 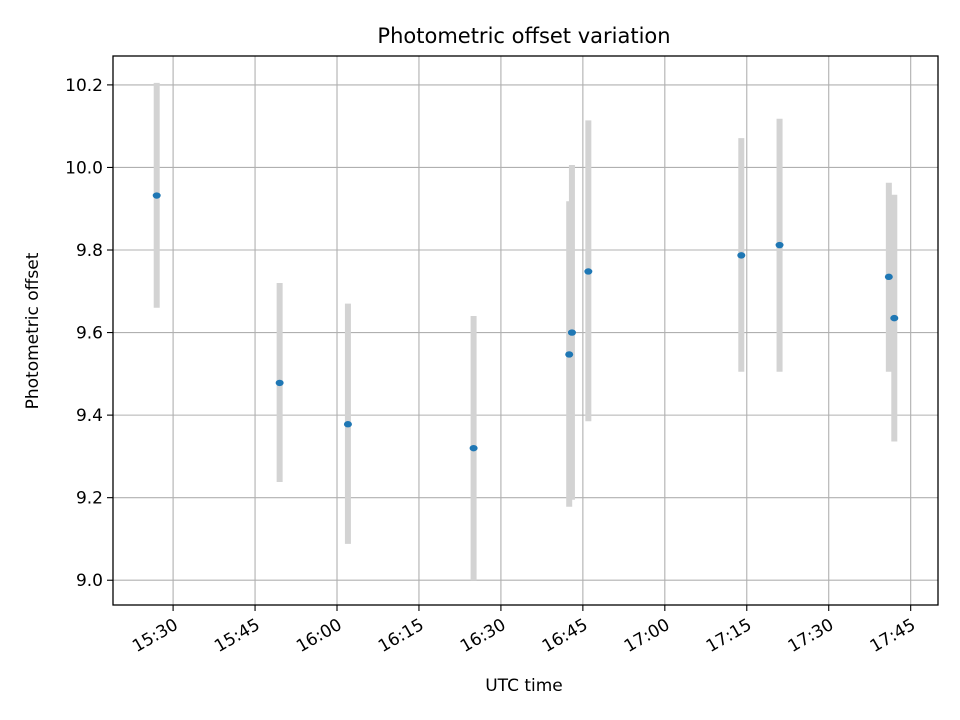 I want to click on x-tick-label: 15:30, so click(x=155, y=636).